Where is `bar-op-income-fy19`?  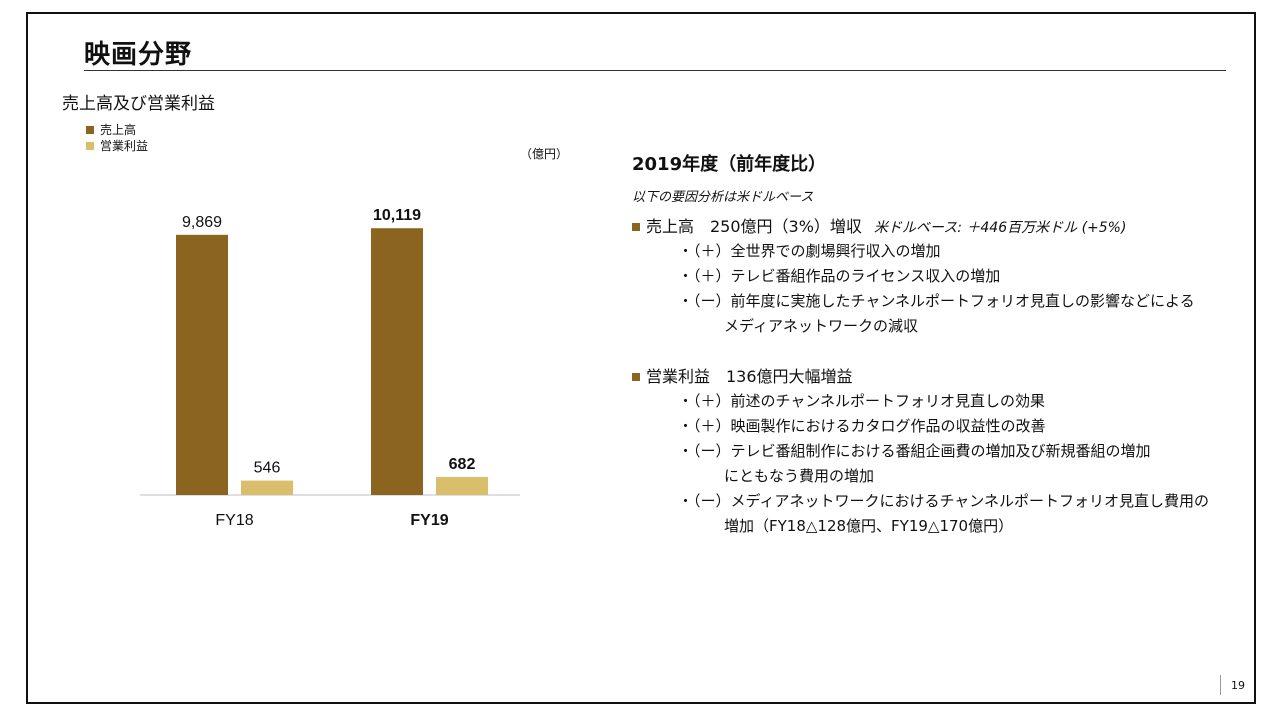 bar-op-income-fy19 is located at coordinates (462, 486).